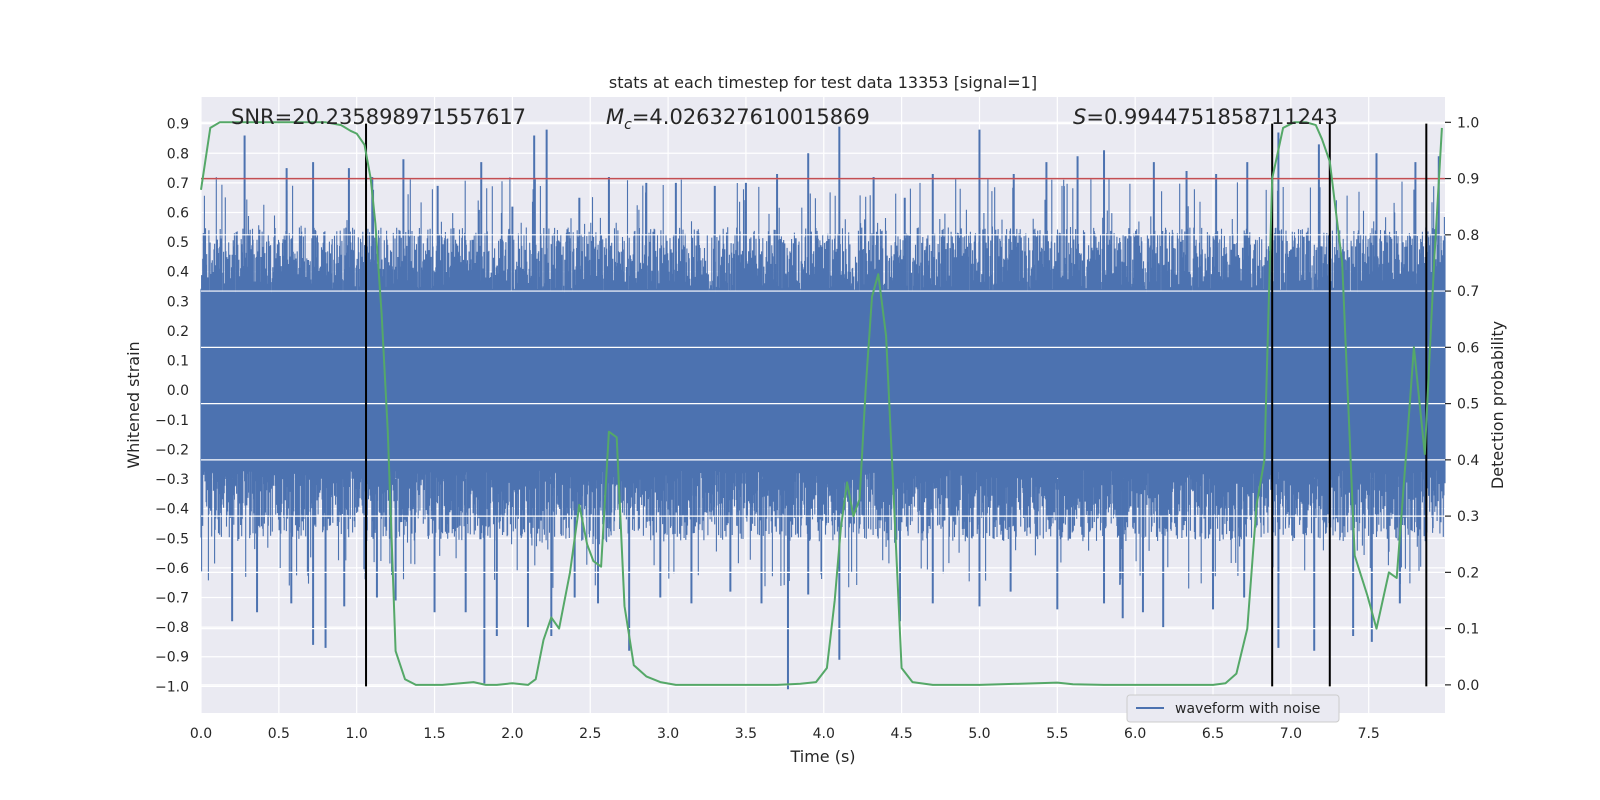 Image resolution: width=1600 pixels, height=800 pixels. I want to click on y-right-tick-label: 0.7, so click(1468, 292).